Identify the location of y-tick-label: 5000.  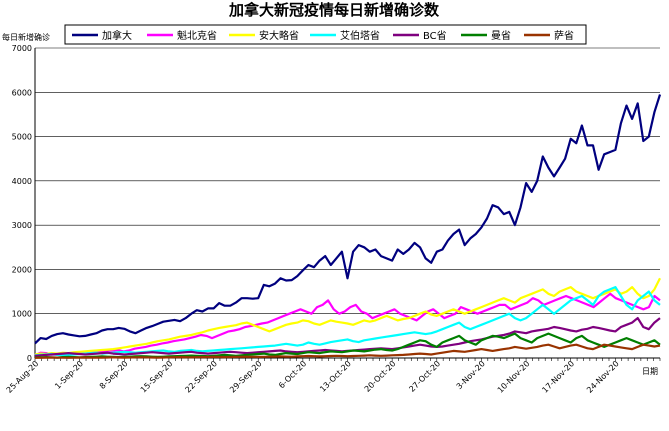
(22, 137).